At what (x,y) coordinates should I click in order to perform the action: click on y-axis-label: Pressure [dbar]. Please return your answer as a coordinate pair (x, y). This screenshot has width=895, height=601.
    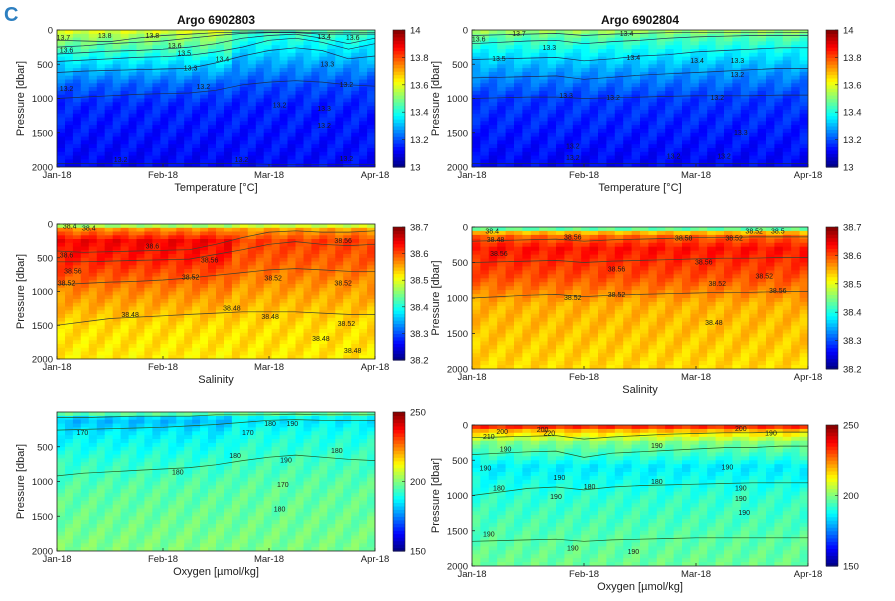
    Looking at the image, I should click on (21, 98).